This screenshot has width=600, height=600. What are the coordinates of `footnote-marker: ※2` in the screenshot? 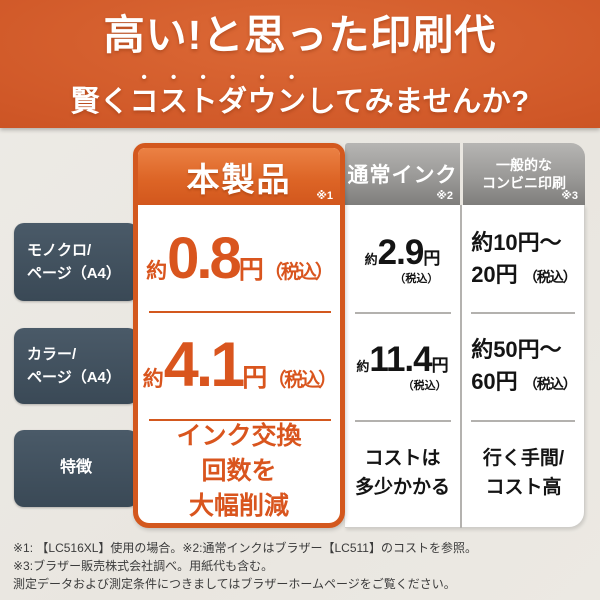 It's located at (444, 196).